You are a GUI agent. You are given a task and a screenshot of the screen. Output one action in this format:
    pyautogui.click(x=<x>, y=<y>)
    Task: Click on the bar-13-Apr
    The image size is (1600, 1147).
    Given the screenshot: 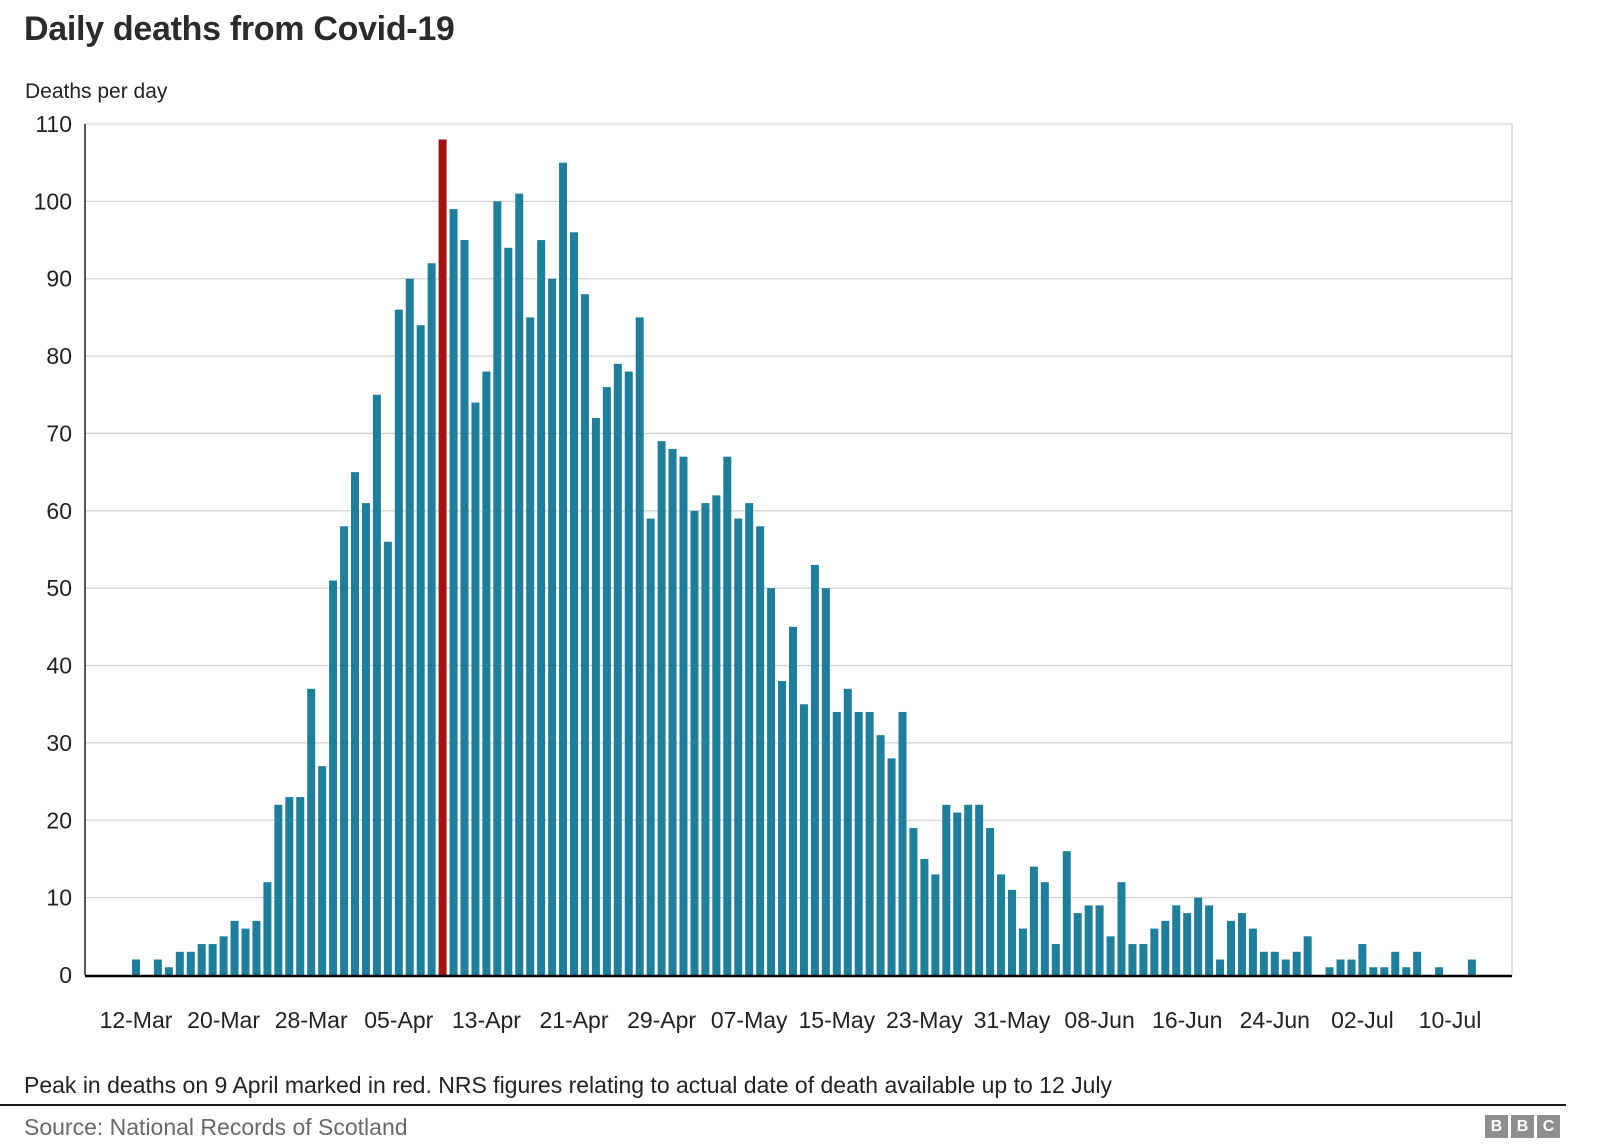 What is the action you would take?
    pyautogui.click(x=486, y=673)
    